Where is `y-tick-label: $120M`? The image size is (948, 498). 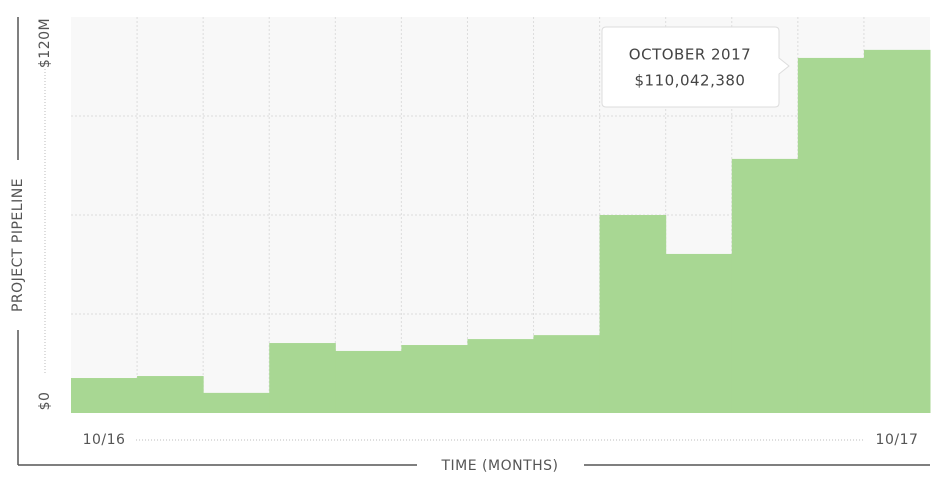 y-tick-label: $120M is located at coordinates (45, 43).